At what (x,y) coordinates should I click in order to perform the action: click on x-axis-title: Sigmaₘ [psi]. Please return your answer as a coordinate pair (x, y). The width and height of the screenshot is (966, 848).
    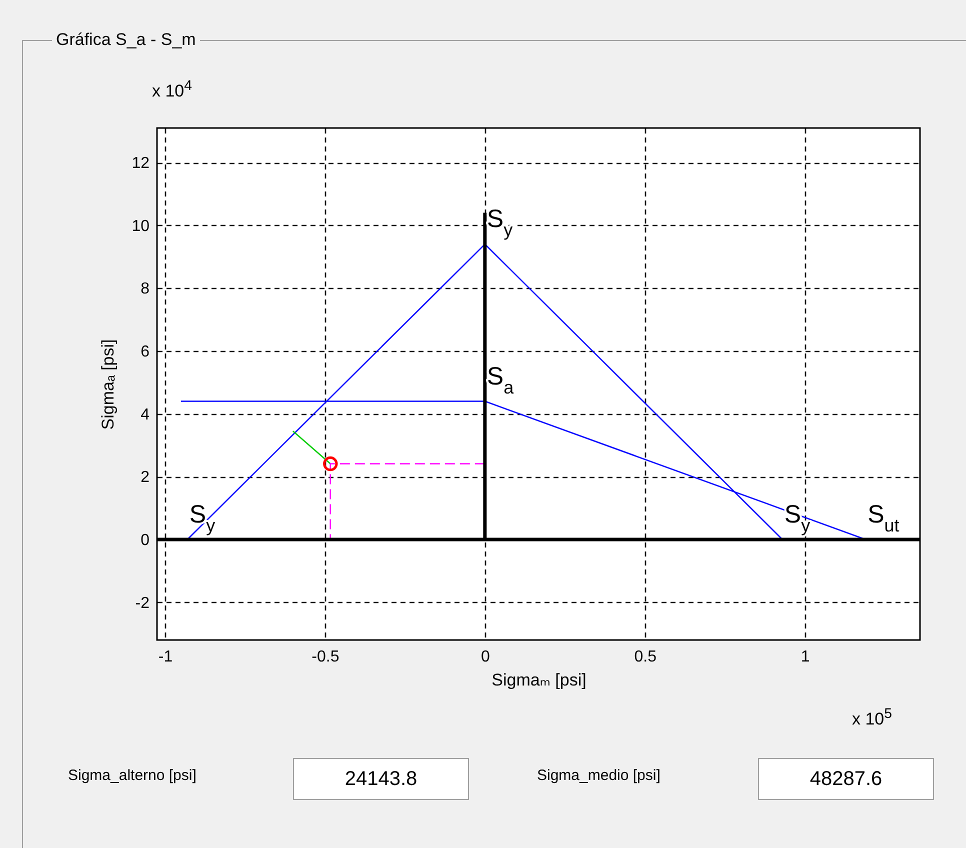
    Looking at the image, I should click on (539, 680).